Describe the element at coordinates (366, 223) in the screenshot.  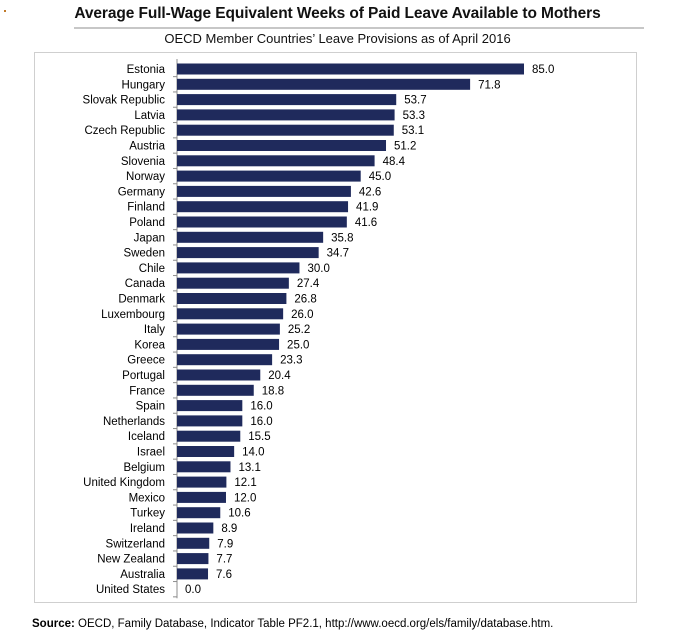
I see `data-label: 41.6` at that location.